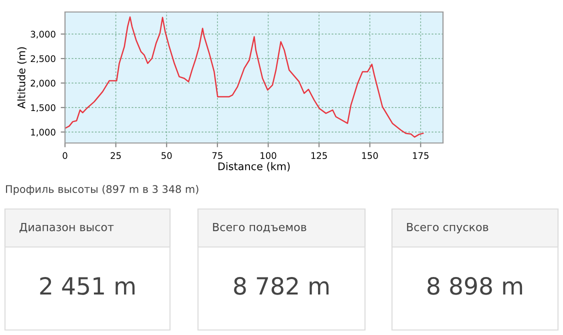 The image size is (563, 335). Describe the element at coordinates (167, 156) in the screenshot. I see `x-tick-label: 50` at that location.